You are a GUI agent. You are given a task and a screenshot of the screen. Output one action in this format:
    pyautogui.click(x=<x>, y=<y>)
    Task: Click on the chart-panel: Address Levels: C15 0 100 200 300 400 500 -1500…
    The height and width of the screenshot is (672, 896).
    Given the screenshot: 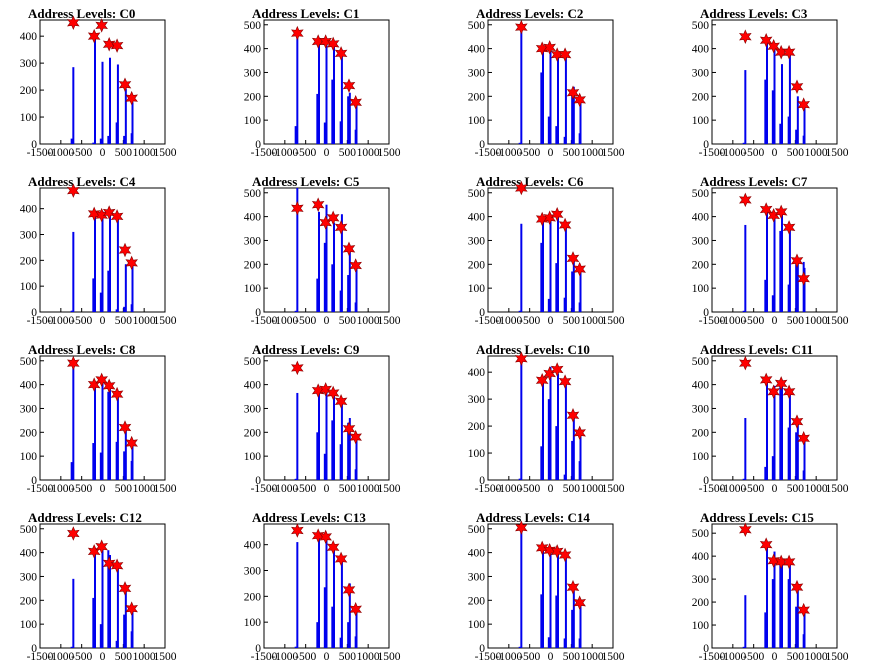 What is the action you would take?
    pyautogui.click(x=784, y=588)
    